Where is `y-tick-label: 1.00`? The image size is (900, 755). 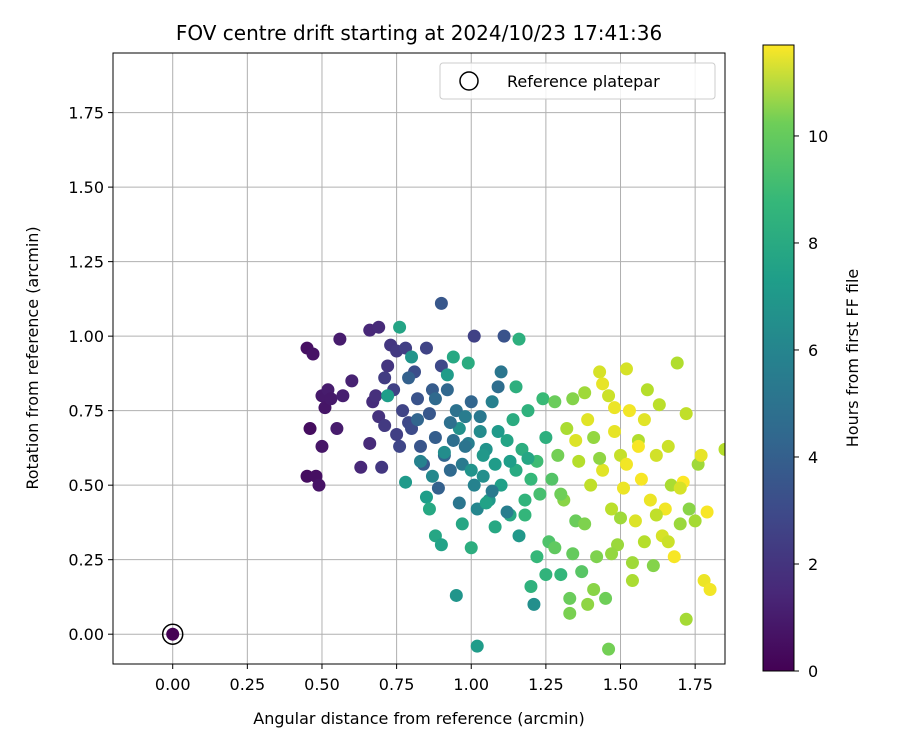
y-tick-label: 1.00 is located at coordinates (86, 336).